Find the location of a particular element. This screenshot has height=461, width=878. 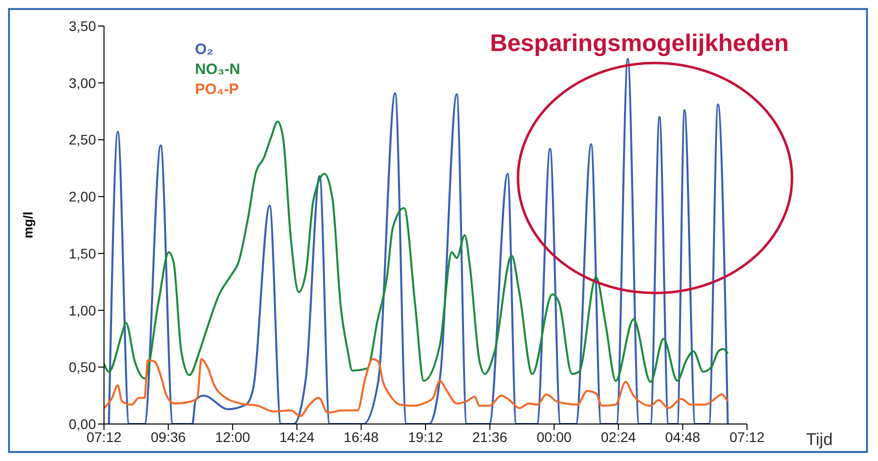

text: O₂ is located at coordinates (204, 50).